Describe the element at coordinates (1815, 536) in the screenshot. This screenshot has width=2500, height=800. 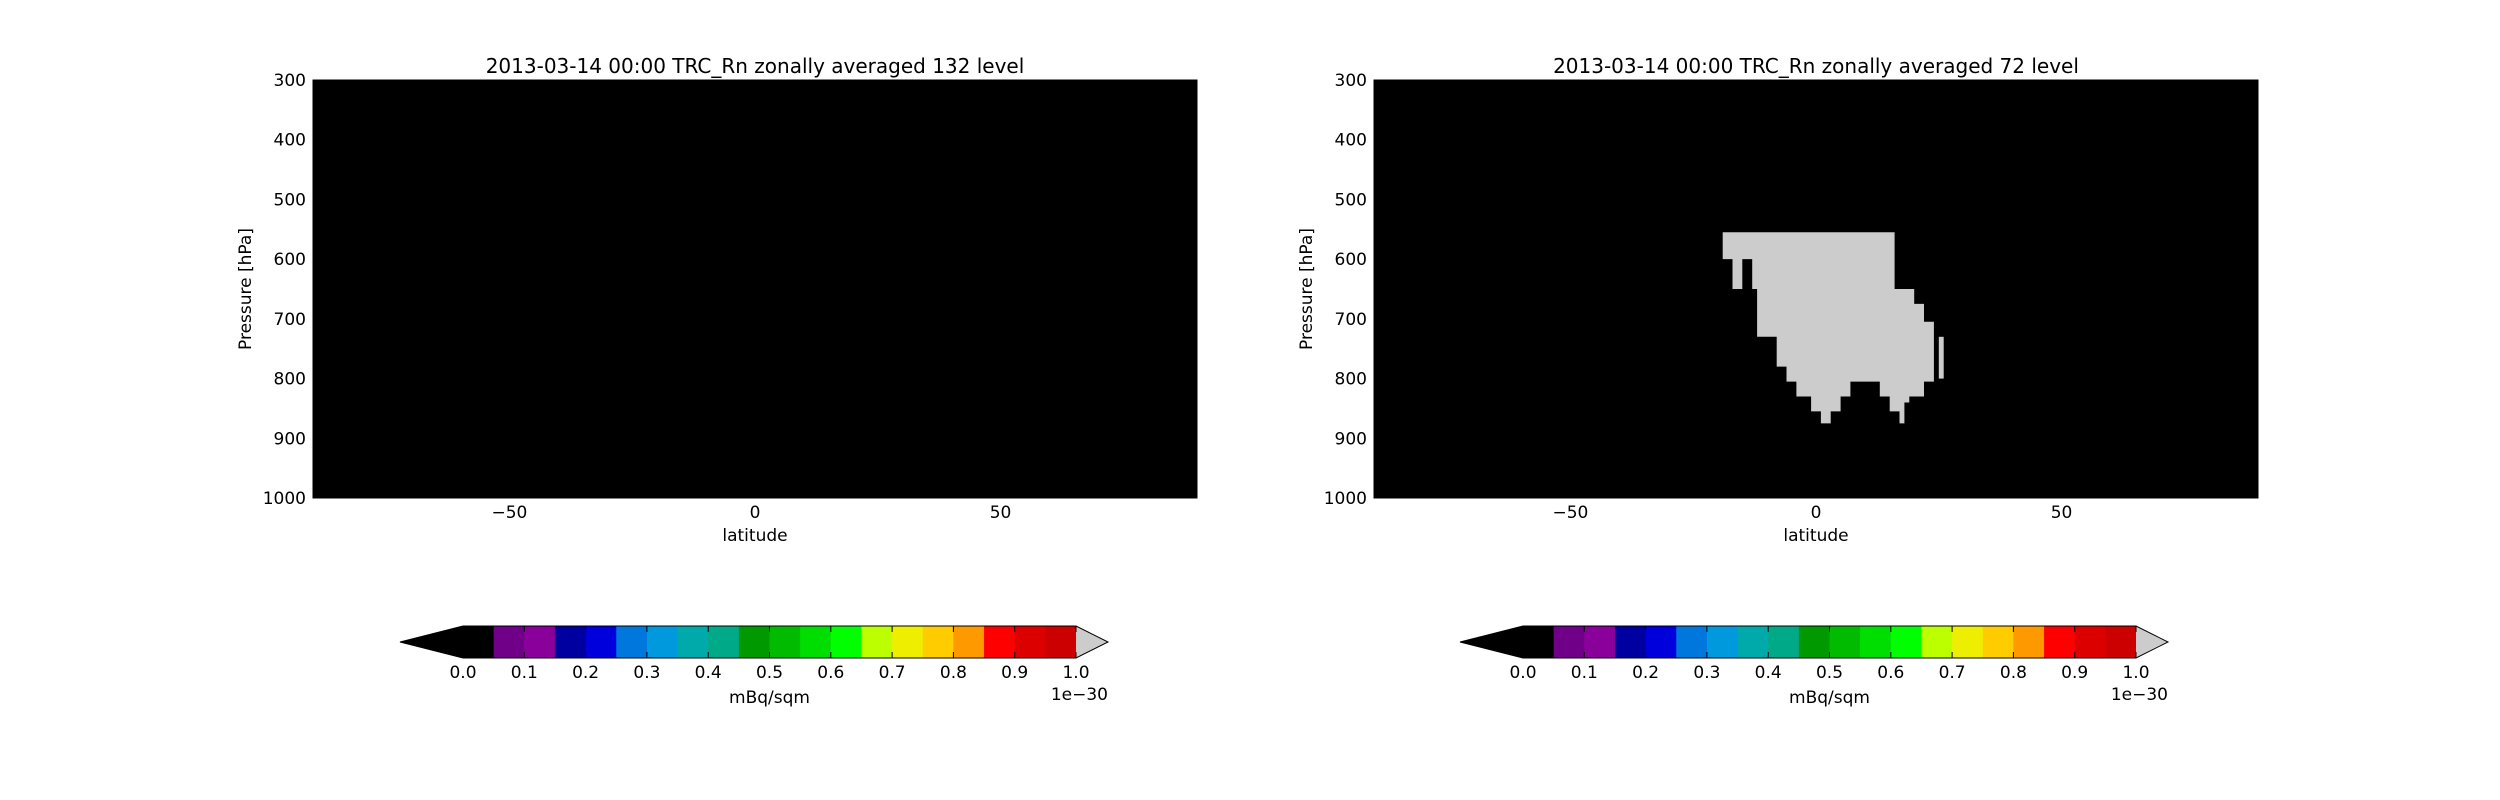
I see `x-axis-label-2: latitude` at that location.